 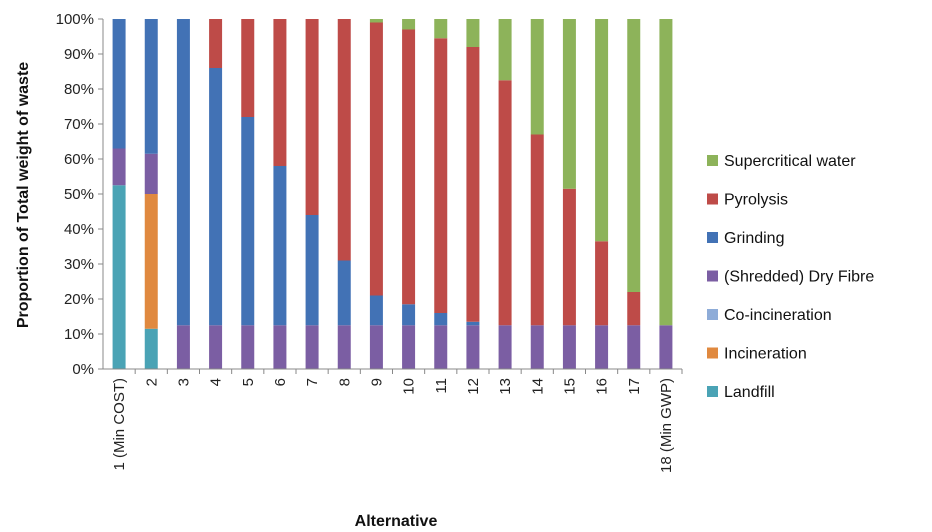 What do you see at coordinates (634, 386) in the screenshot?
I see `x-tick-label: 17` at bounding box center [634, 386].